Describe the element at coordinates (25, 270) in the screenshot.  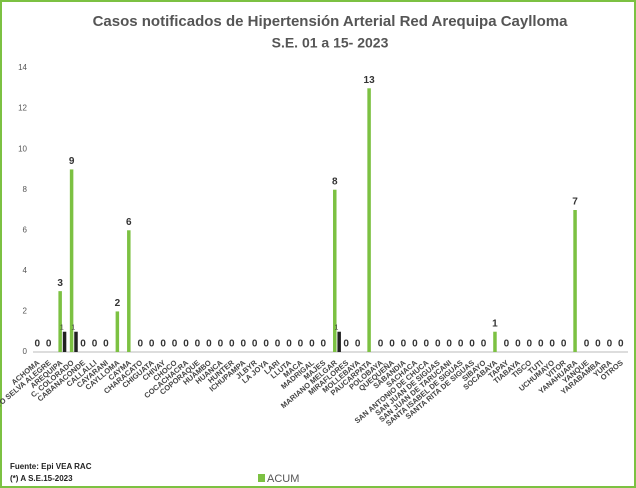
I see `y-tick-label: 4` at that location.